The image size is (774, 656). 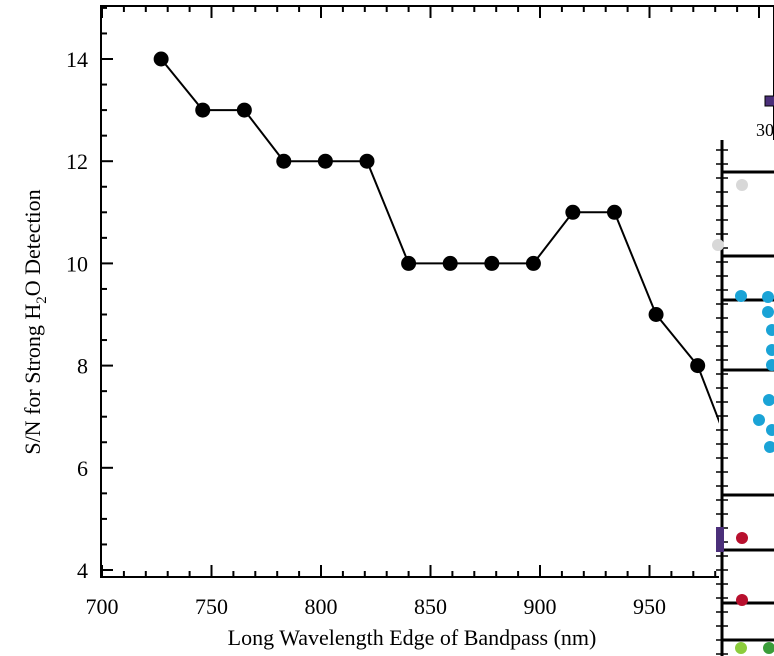 I want to click on x-tick-labels: 7007508008509009501, so click(x=425, y=606).